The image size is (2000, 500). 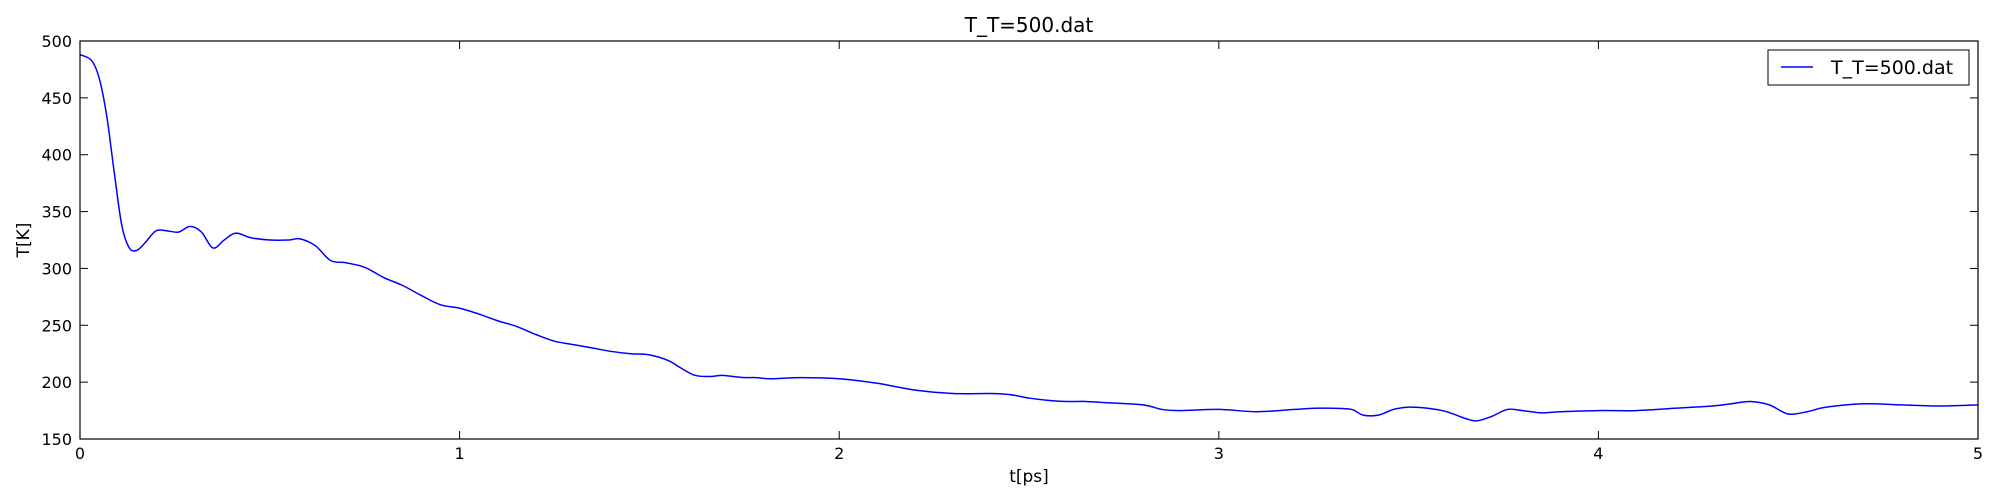 I want to click on chart-title: T_T=500.dat, so click(x=1029, y=25).